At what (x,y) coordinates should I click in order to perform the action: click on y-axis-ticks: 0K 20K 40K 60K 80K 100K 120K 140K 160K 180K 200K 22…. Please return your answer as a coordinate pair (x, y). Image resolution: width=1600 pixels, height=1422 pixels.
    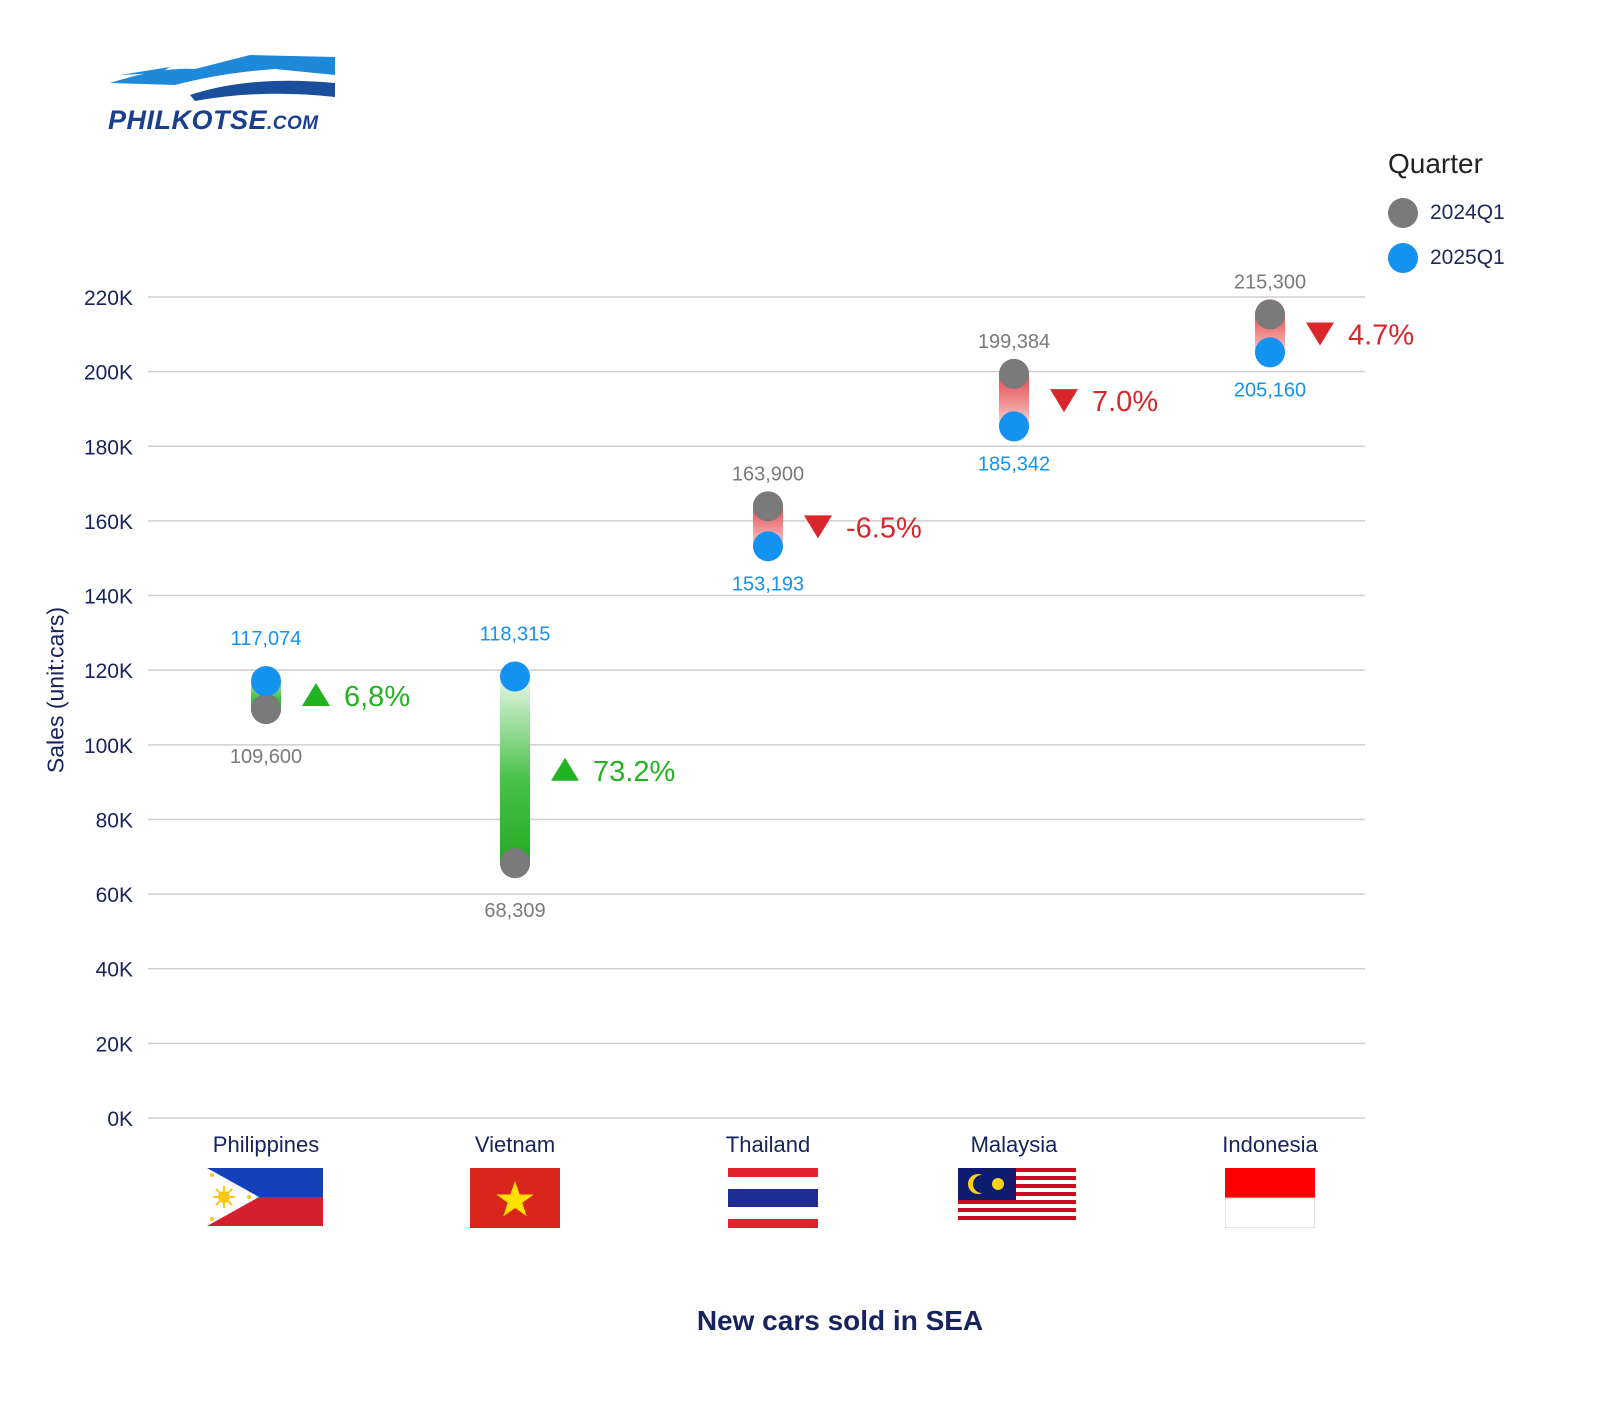
    Looking at the image, I should click on (108, 709).